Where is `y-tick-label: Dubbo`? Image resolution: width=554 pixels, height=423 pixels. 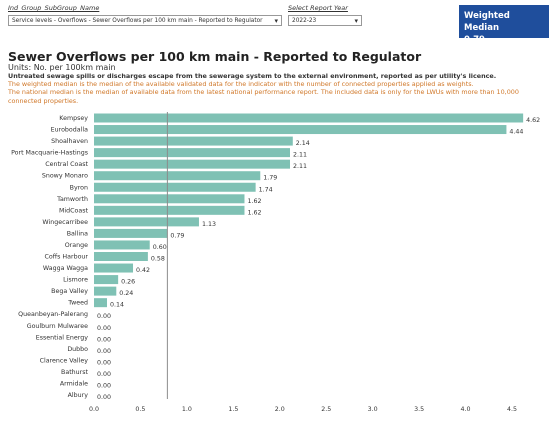
y-tick-label: Dubbo is located at coordinates (77, 349).